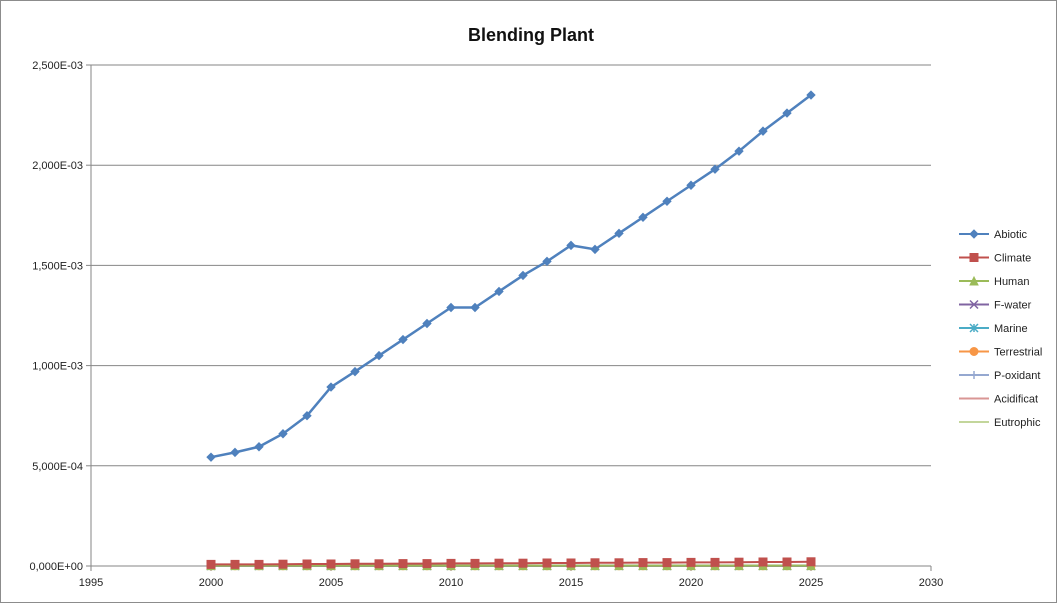  What do you see at coordinates (211, 583) in the screenshot?
I see `x-tick-label: 2000` at bounding box center [211, 583].